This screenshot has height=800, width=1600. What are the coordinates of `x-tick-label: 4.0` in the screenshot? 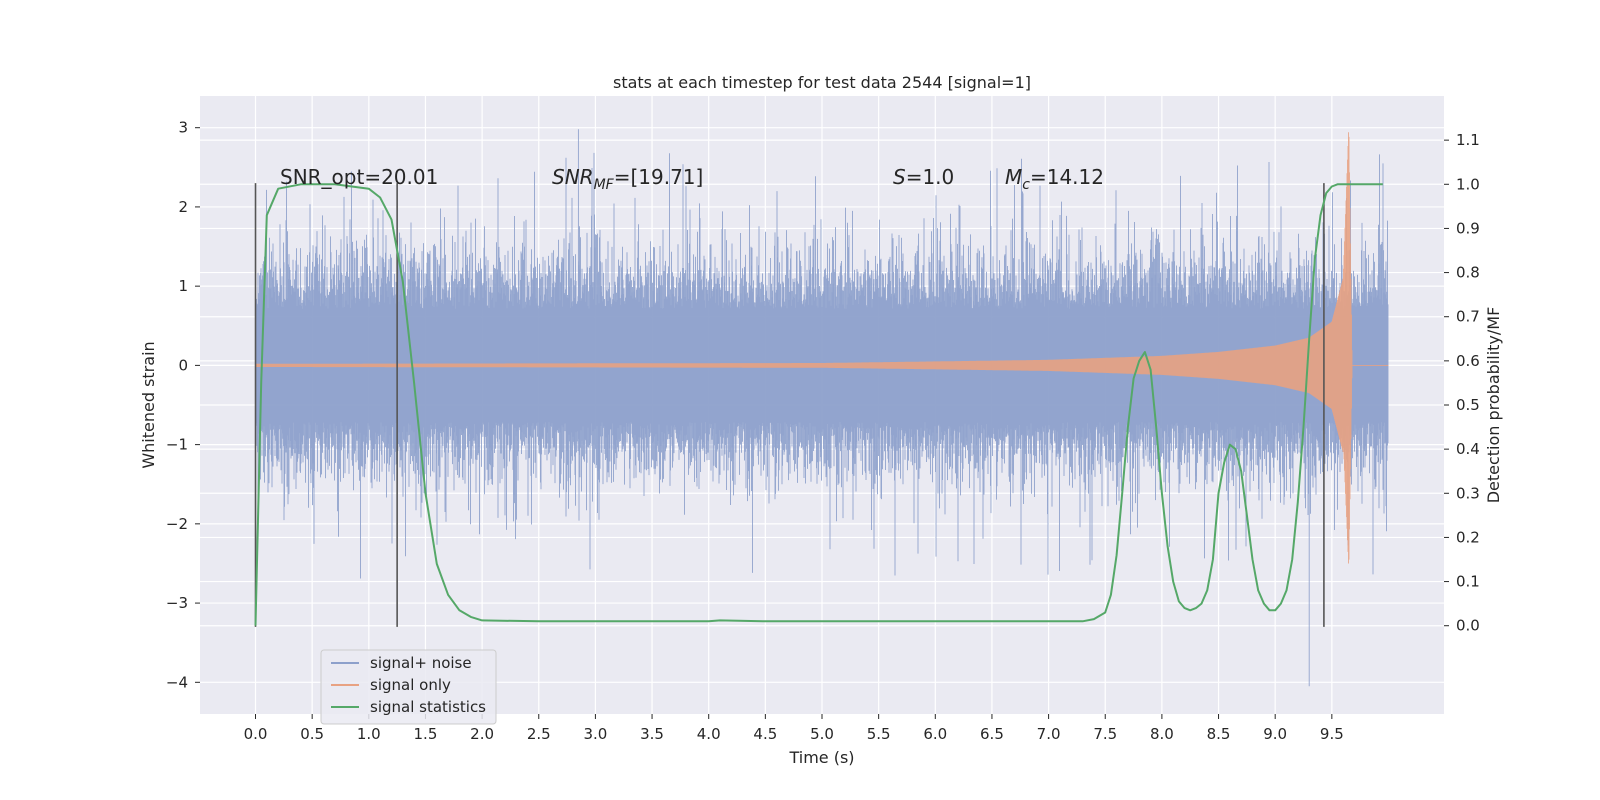 It's located at (709, 734).